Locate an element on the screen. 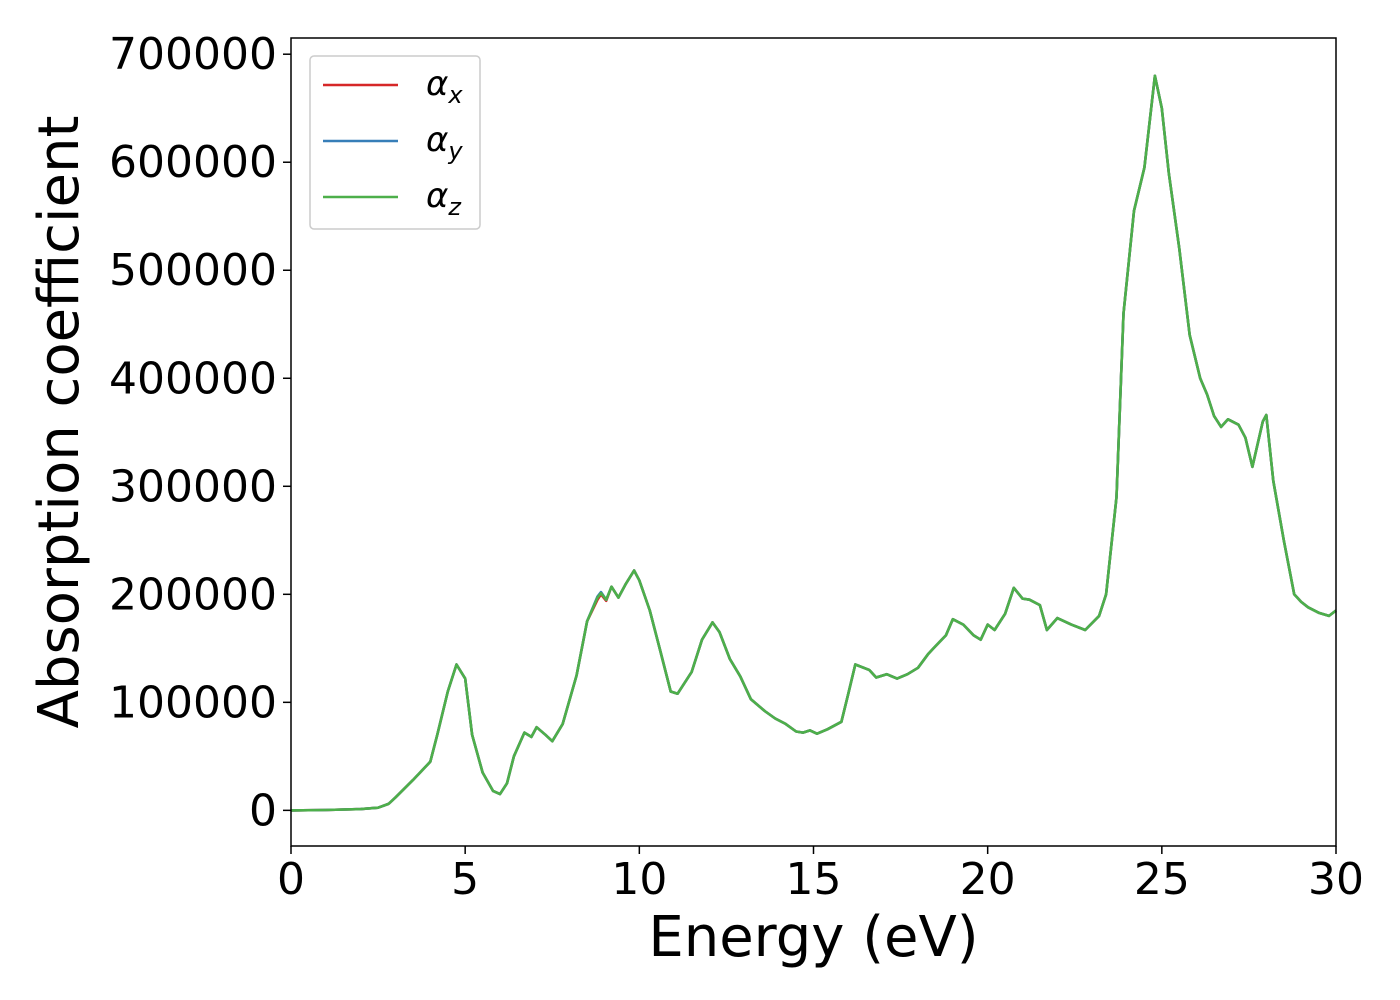 This screenshot has width=1400, height=1000. legend-label-y: αy is located at coordinates (444, 142).